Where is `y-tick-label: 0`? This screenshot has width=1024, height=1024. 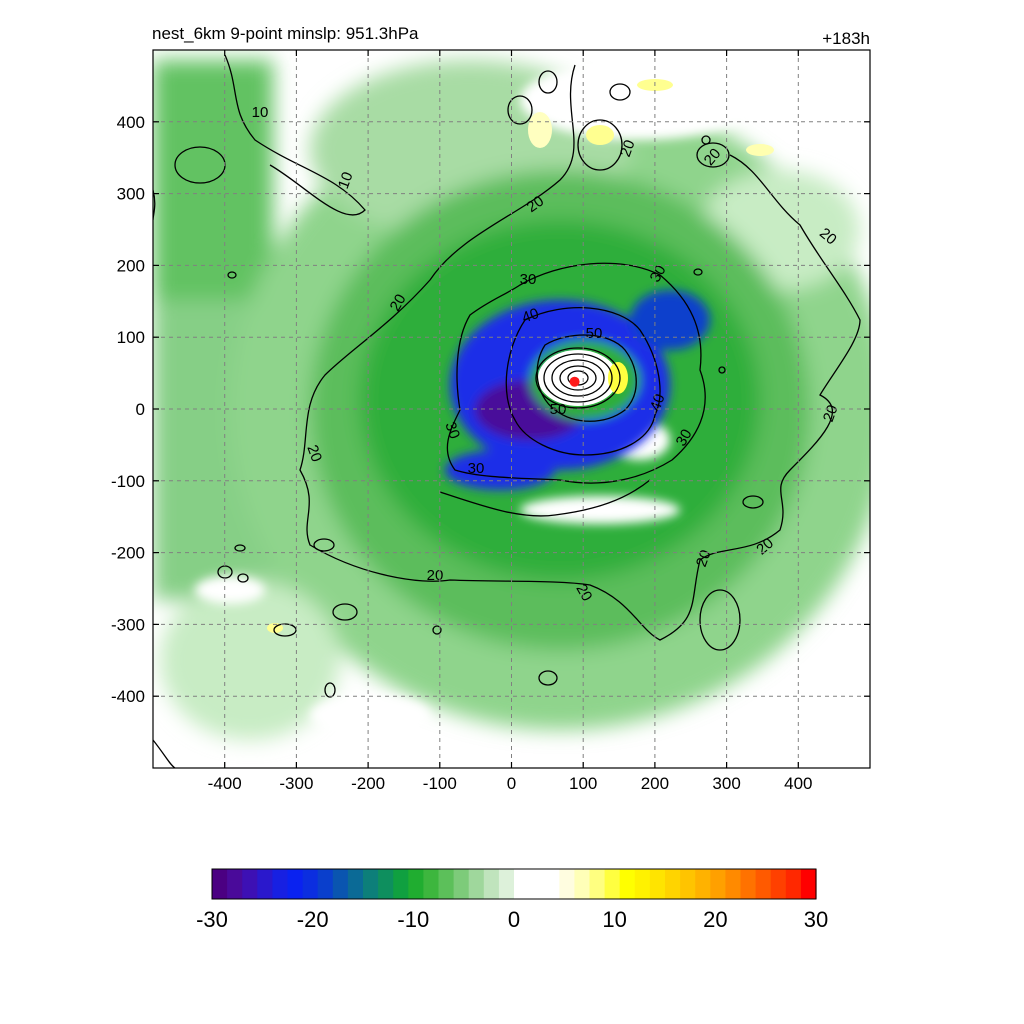
y-tick-label: 0 is located at coordinates (140, 409).